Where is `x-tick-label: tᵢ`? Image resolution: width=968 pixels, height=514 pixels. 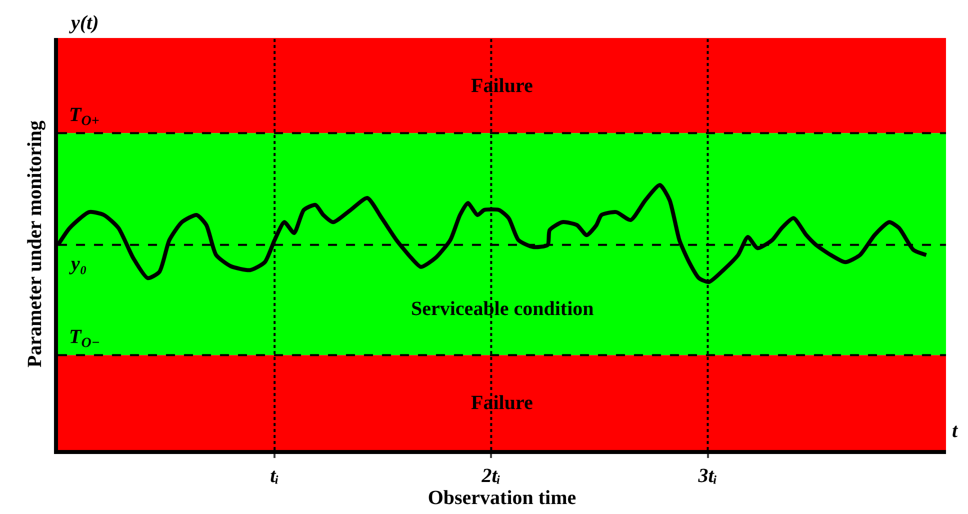 x-tick-label: tᵢ is located at coordinates (275, 476).